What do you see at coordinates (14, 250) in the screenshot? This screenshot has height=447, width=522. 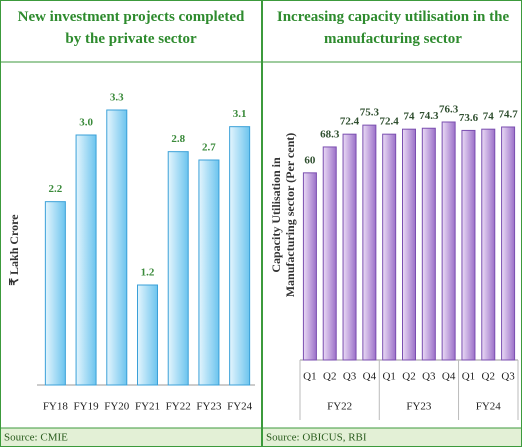 I see `y-axis-label: ₹ Lakh Crore` at bounding box center [14, 250].